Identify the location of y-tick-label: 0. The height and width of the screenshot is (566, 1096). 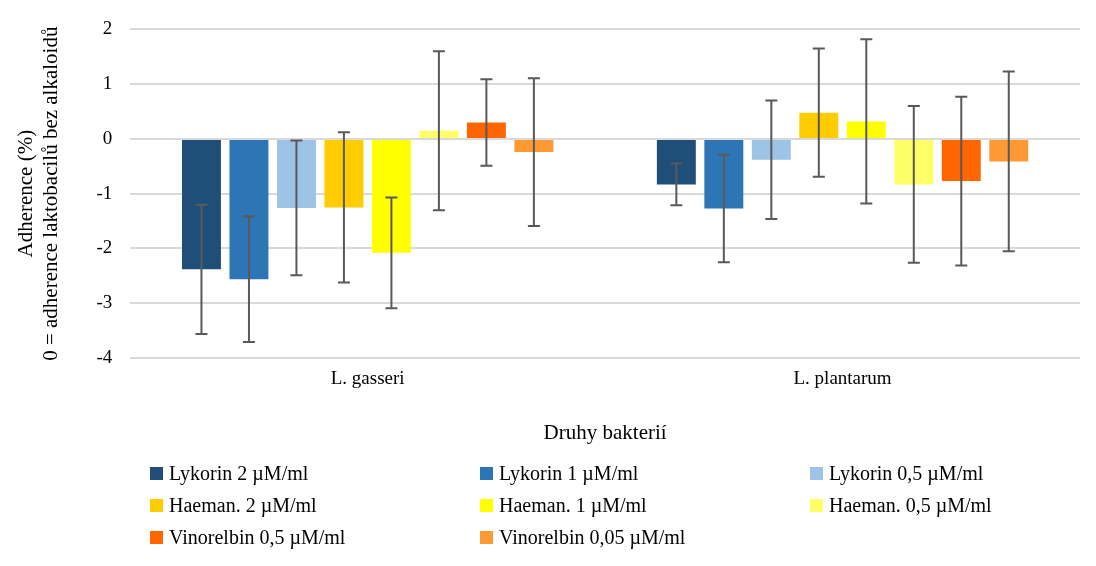
(107, 137).